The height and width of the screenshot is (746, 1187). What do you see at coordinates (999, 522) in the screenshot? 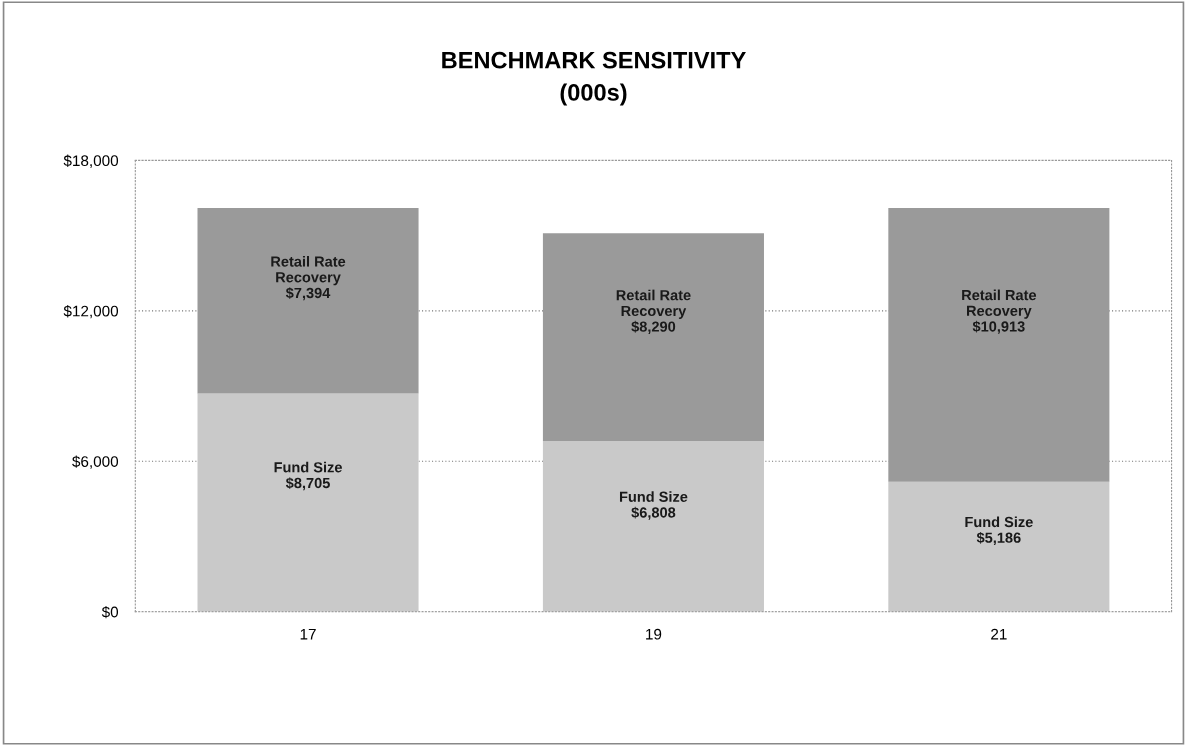
I see `series-label: Fund Size` at bounding box center [999, 522].